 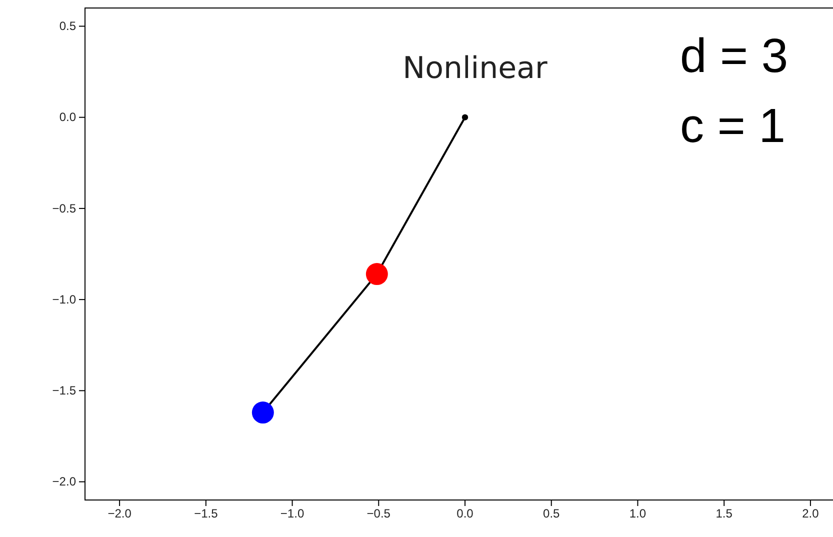 I want to click on x-tick-label: −1.5, so click(x=206, y=513).